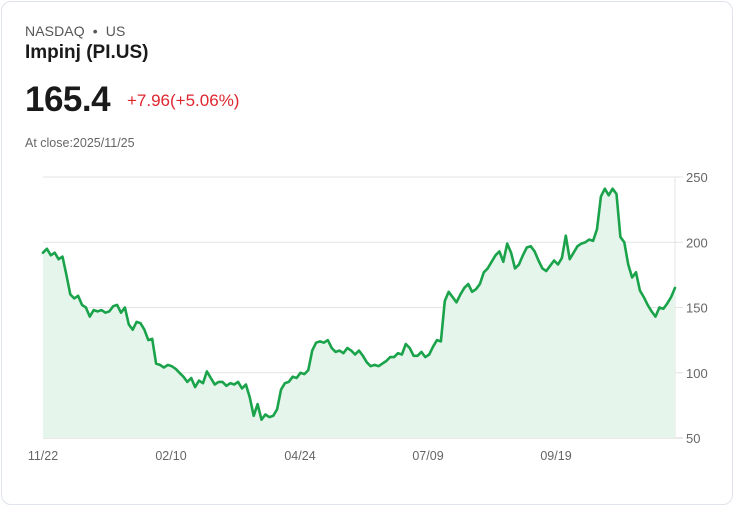  I want to click on x-tick-label: 04/24, so click(299, 456).